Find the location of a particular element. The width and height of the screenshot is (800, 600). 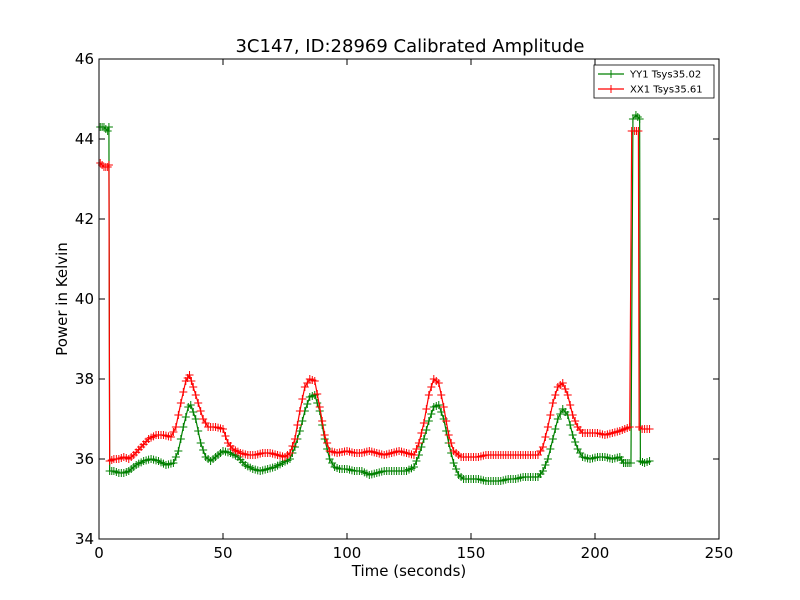

y-tick-label: 46 is located at coordinates (84, 59).